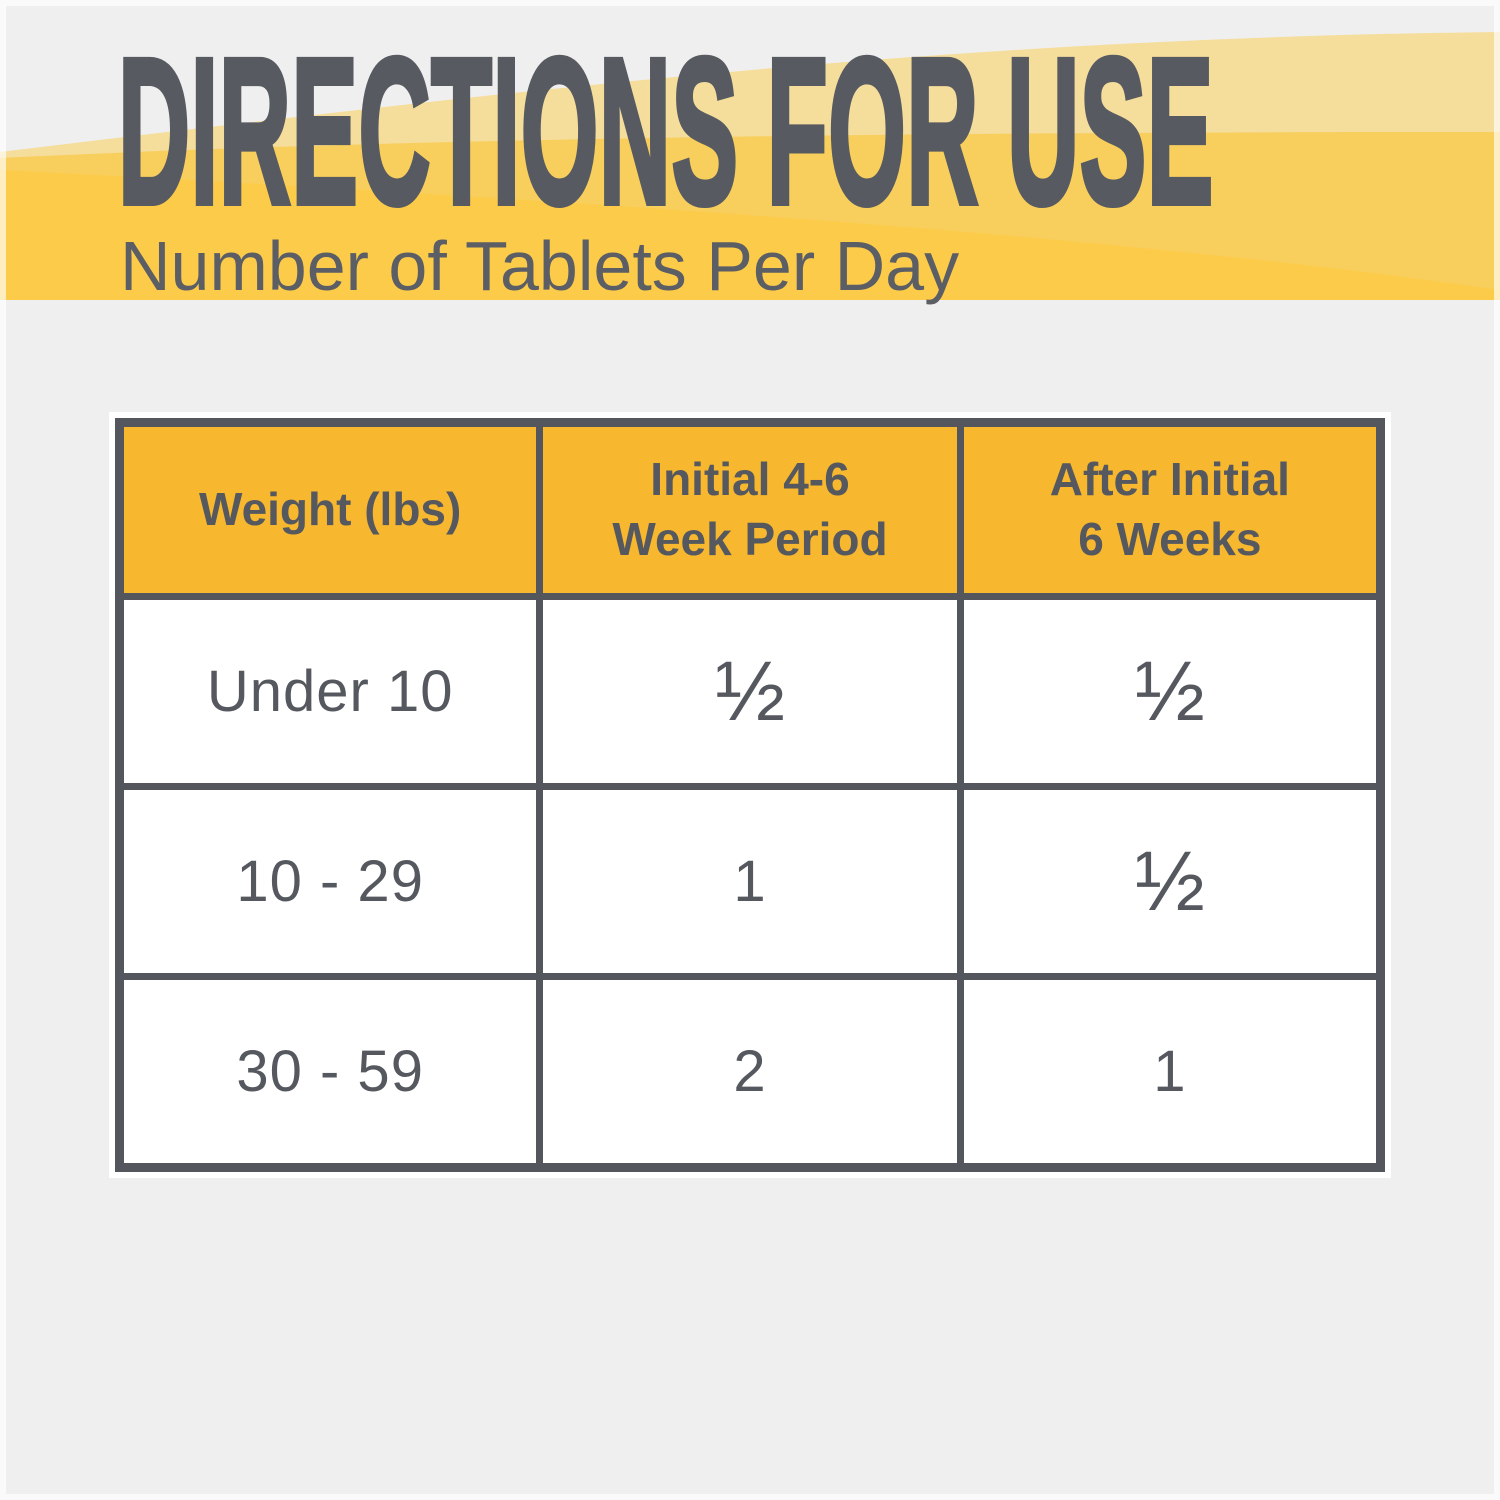  Describe the element at coordinates (540, 266) in the screenshot. I see `page-subtitle: Number of Tablets Per Day` at that location.